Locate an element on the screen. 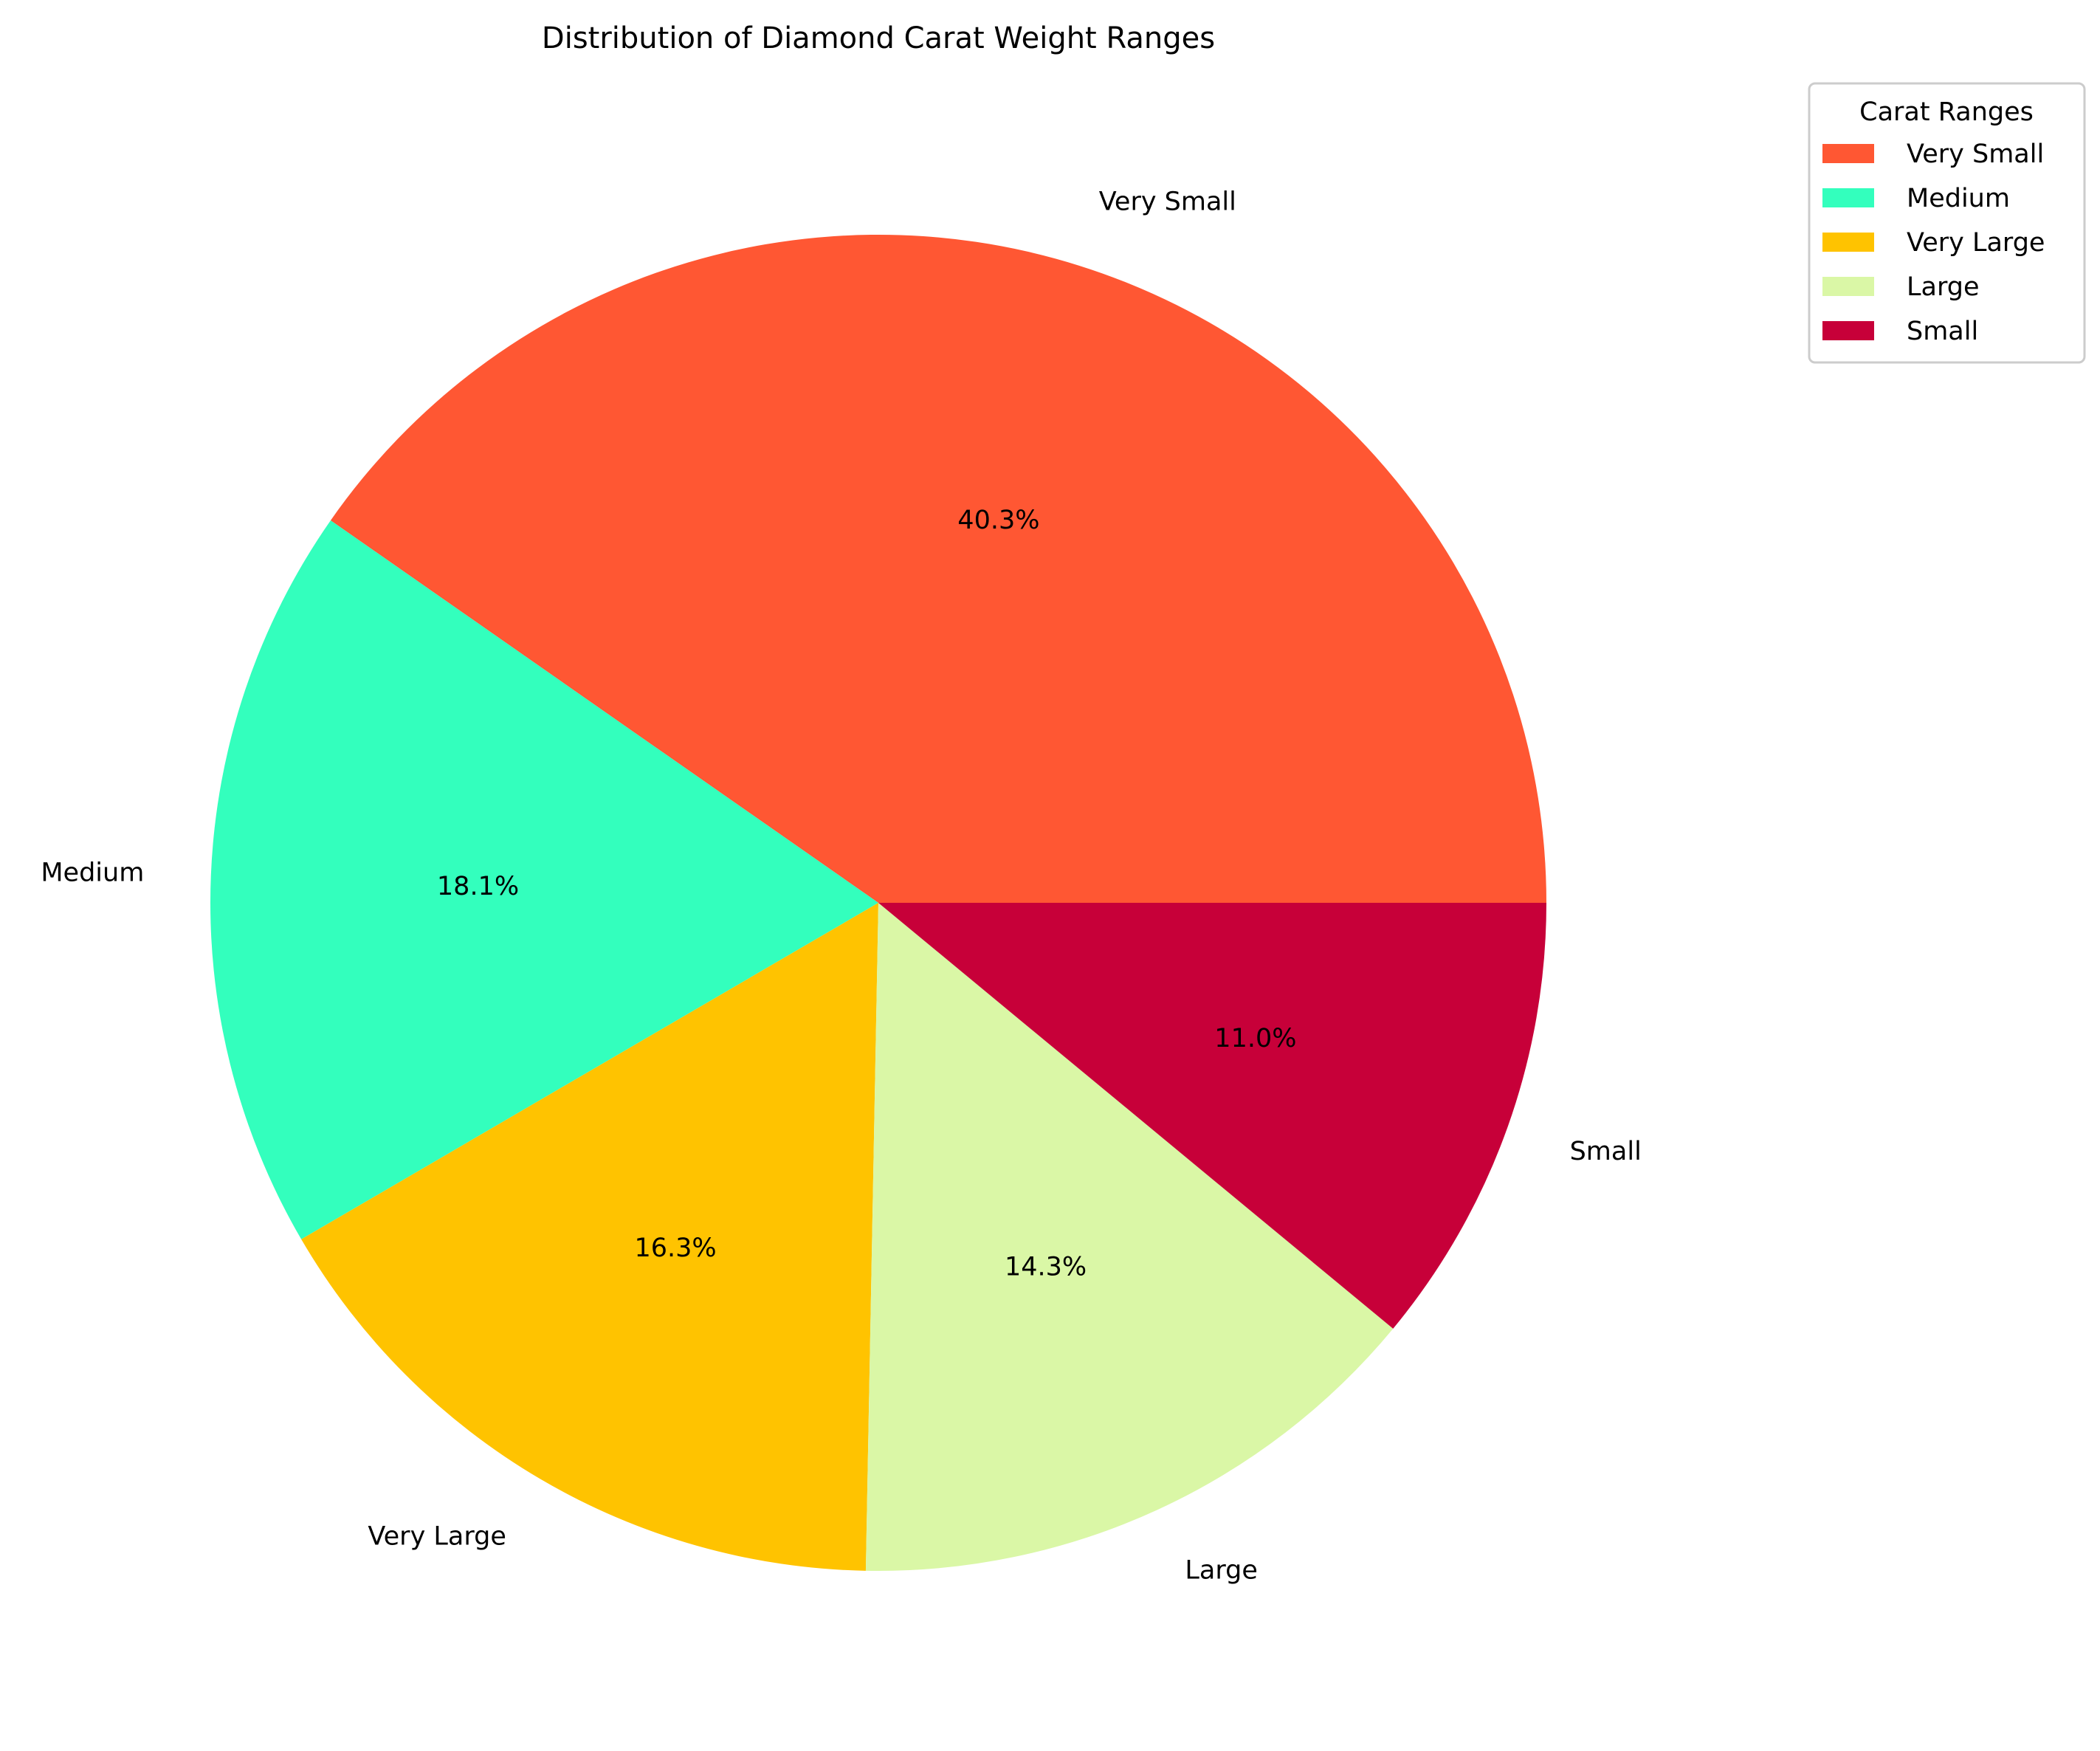 This screenshot has height=1751, width=2100. legend-label-medium: Medium is located at coordinates (1959, 198).